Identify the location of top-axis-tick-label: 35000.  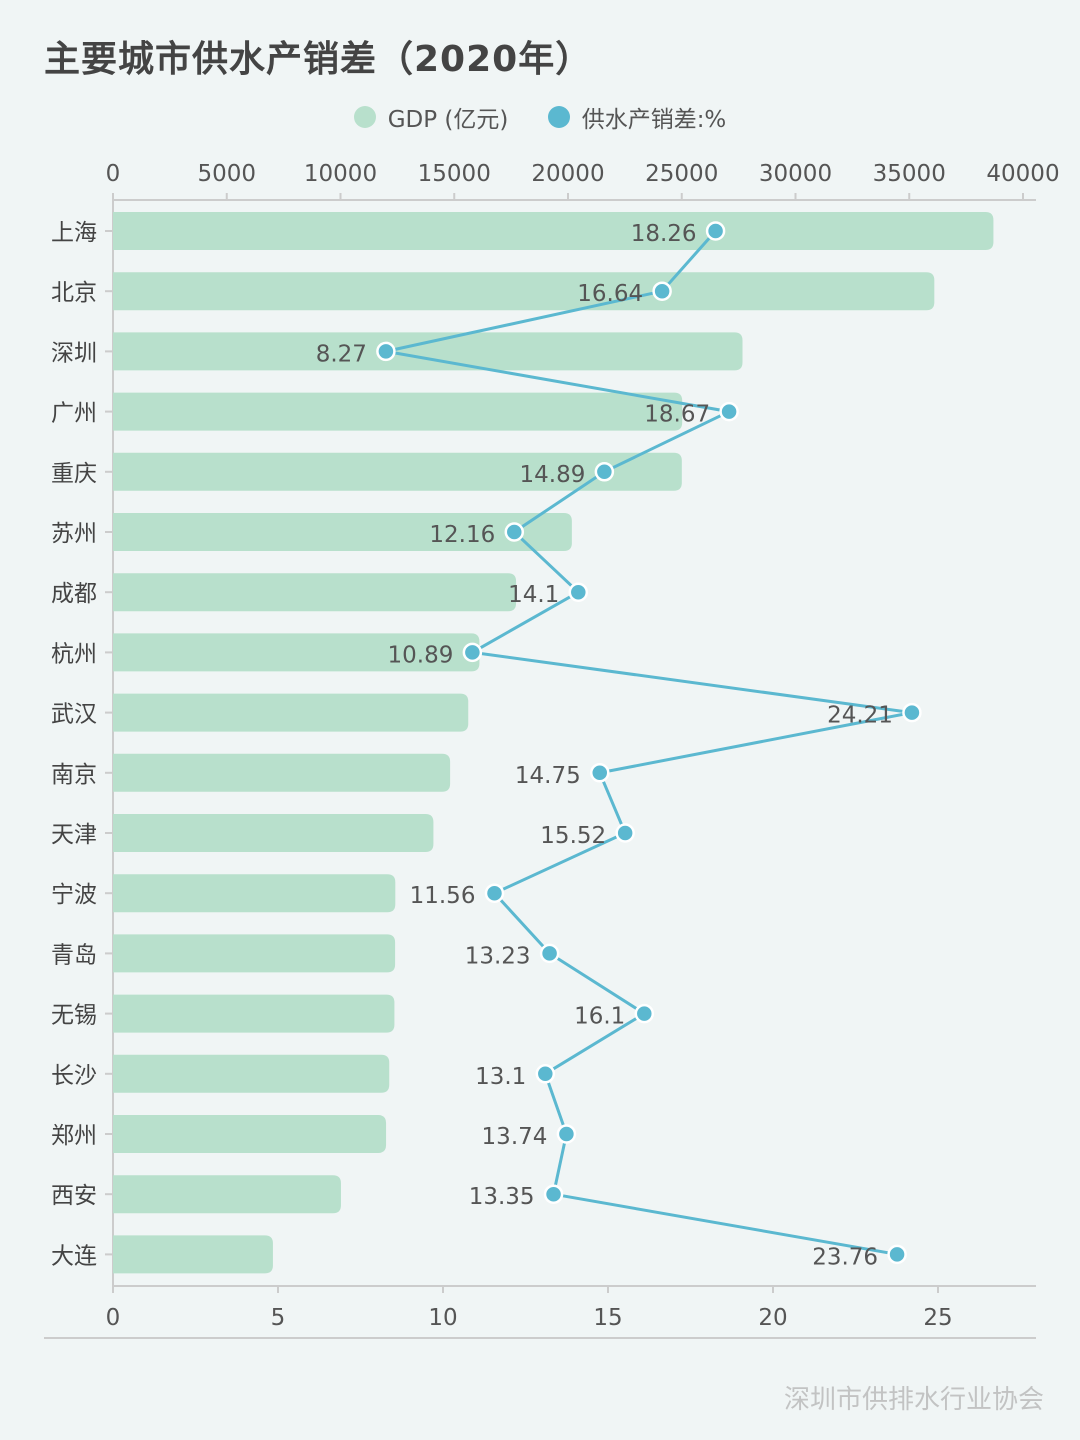
(909, 174).